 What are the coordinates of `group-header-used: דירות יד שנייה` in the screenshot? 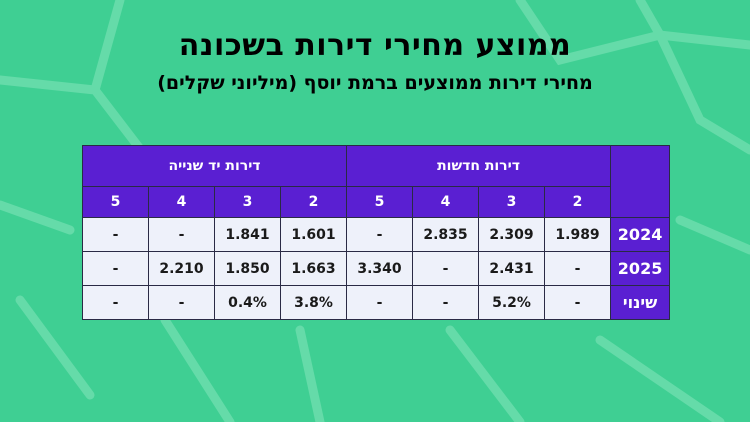 It's located at (214, 166).